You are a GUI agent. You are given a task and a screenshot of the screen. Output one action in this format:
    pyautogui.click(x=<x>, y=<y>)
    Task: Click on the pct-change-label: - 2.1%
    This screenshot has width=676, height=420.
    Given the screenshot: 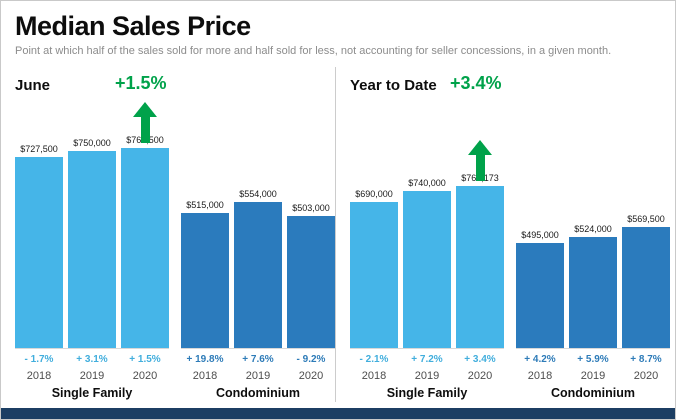 What is the action you would take?
    pyautogui.click(x=374, y=359)
    